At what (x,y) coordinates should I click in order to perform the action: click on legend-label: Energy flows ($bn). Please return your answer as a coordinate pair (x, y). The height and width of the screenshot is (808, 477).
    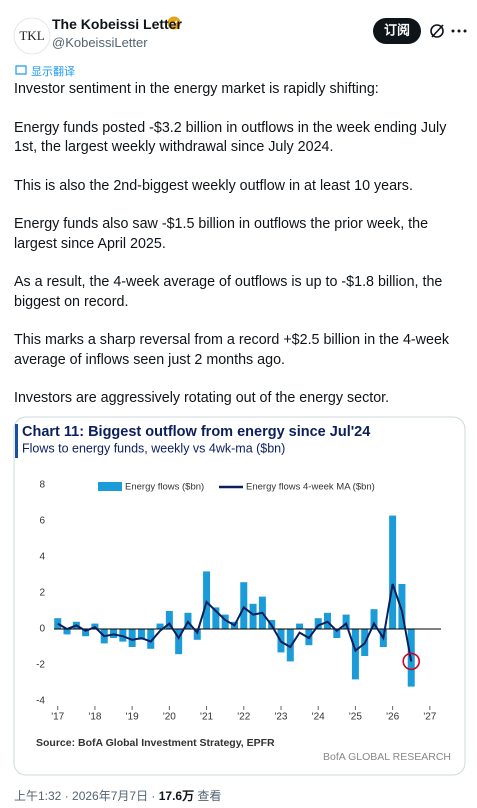
    Looking at the image, I should click on (164, 487).